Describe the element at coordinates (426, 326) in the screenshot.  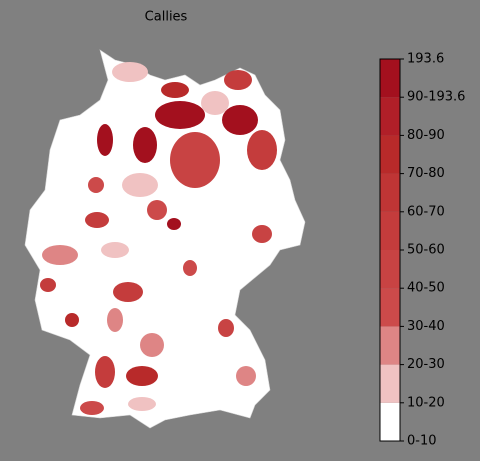
I see `colorbar-label: 30-40` at that location.